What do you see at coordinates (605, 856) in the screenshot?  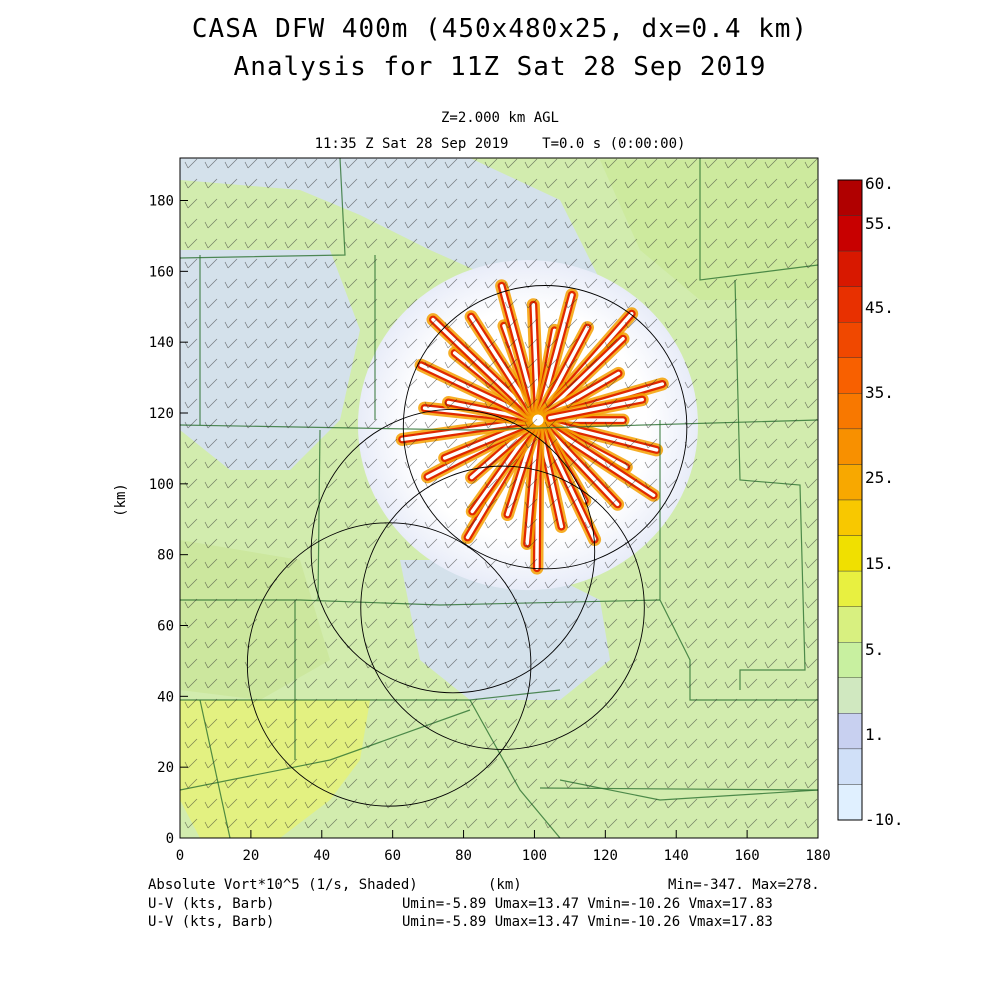 I see `x-tick-label: 120` at bounding box center [605, 856].